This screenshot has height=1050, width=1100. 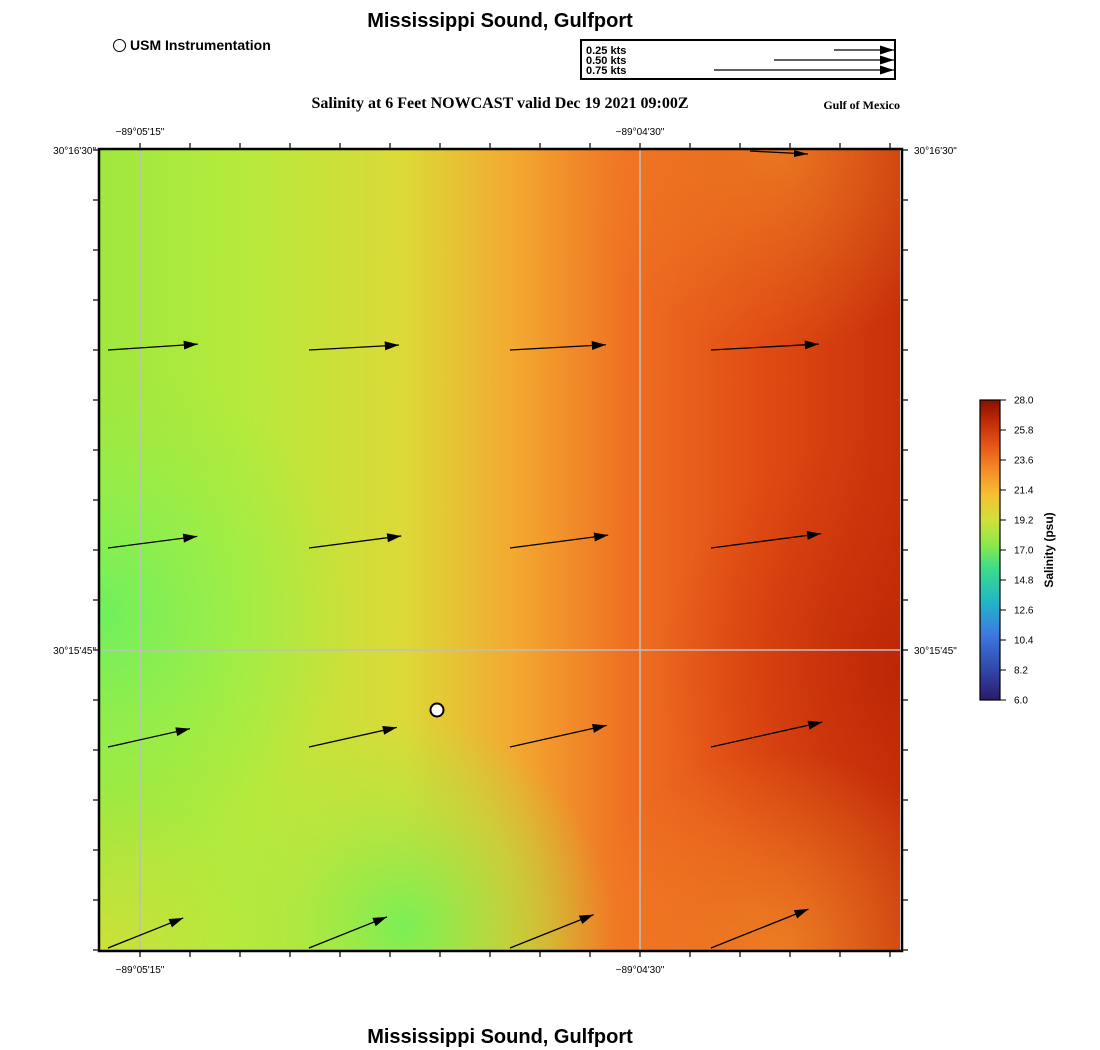 I want to click on colorbar-tick-label: 21.4, so click(x=1024, y=491).